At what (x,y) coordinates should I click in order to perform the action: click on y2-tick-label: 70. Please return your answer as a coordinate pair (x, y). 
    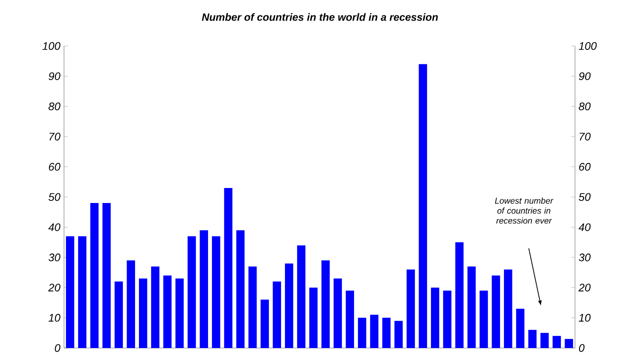
    Looking at the image, I should click on (585, 136).